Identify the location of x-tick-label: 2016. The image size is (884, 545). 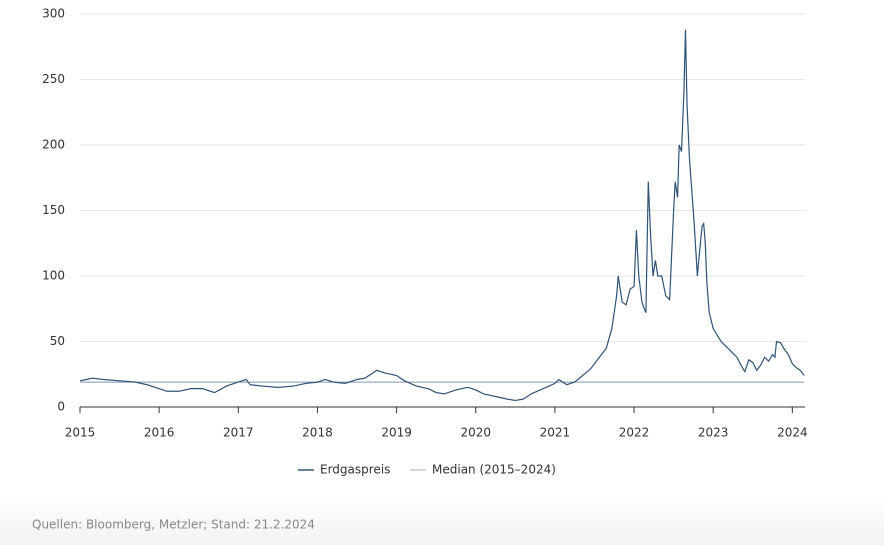
(159, 433).